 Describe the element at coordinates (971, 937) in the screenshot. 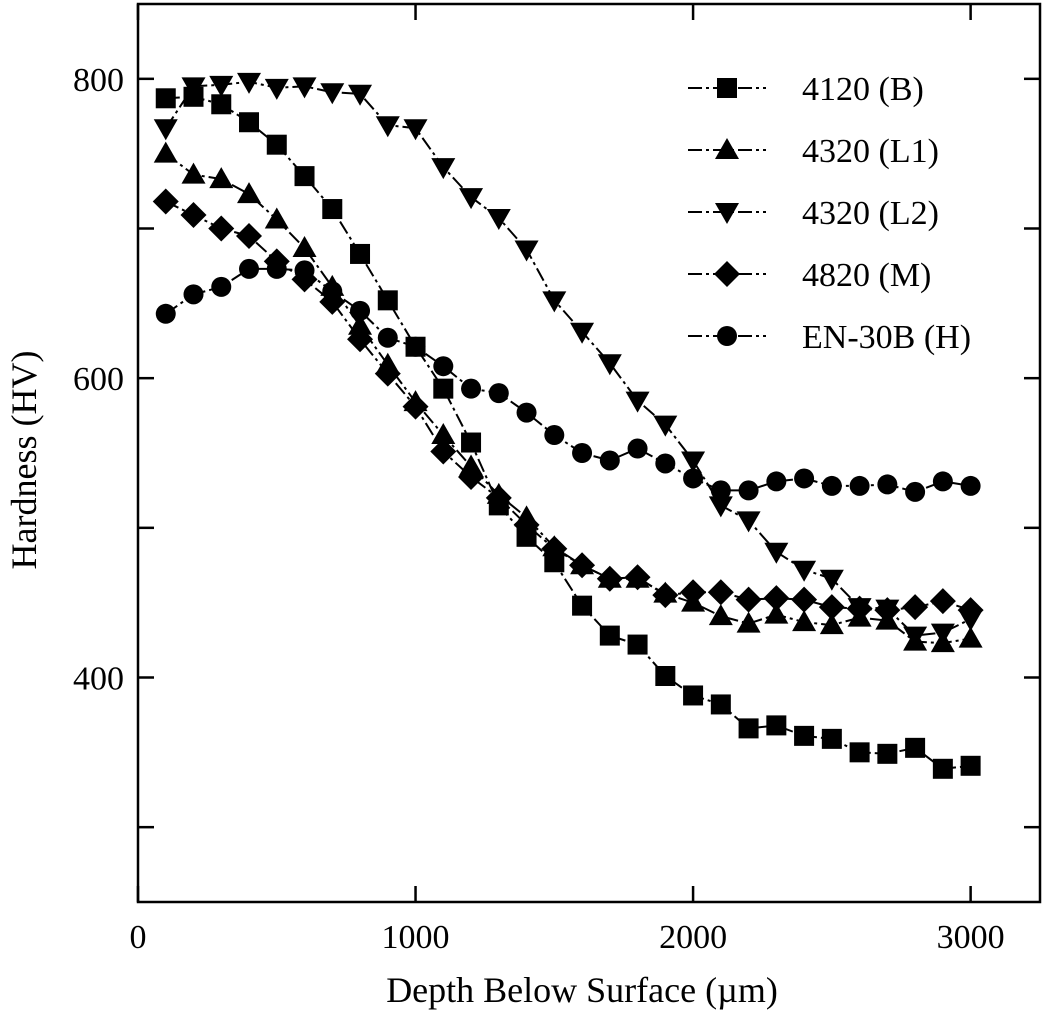

I see `x-tick-label: 3000` at that location.